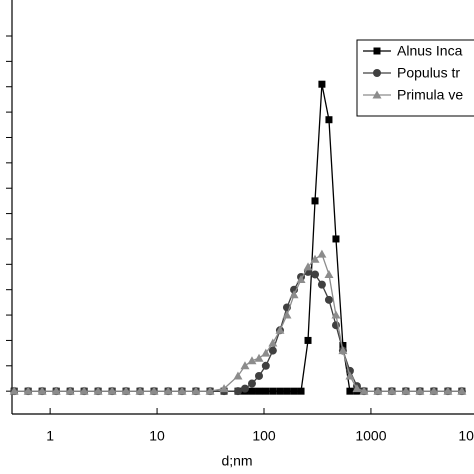 Image resolution: width=474 pixels, height=474 pixels. What do you see at coordinates (264, 436) in the screenshot?
I see `x-tick-label: 100` at bounding box center [264, 436].